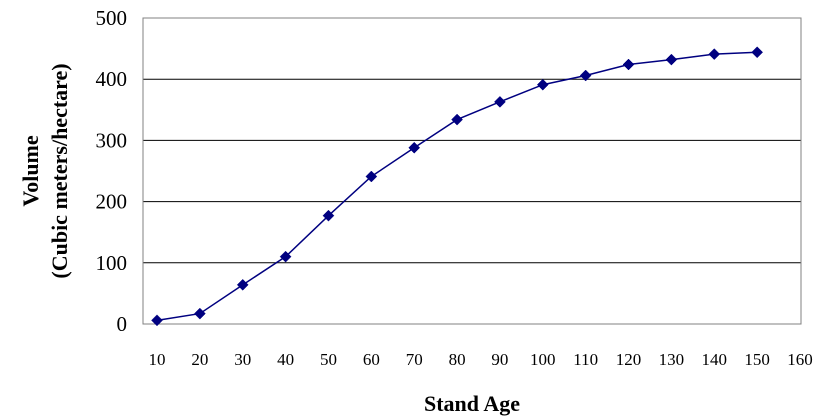 The width and height of the screenshot is (823, 418). I want to click on x-tick-label: 130, so click(672, 359).